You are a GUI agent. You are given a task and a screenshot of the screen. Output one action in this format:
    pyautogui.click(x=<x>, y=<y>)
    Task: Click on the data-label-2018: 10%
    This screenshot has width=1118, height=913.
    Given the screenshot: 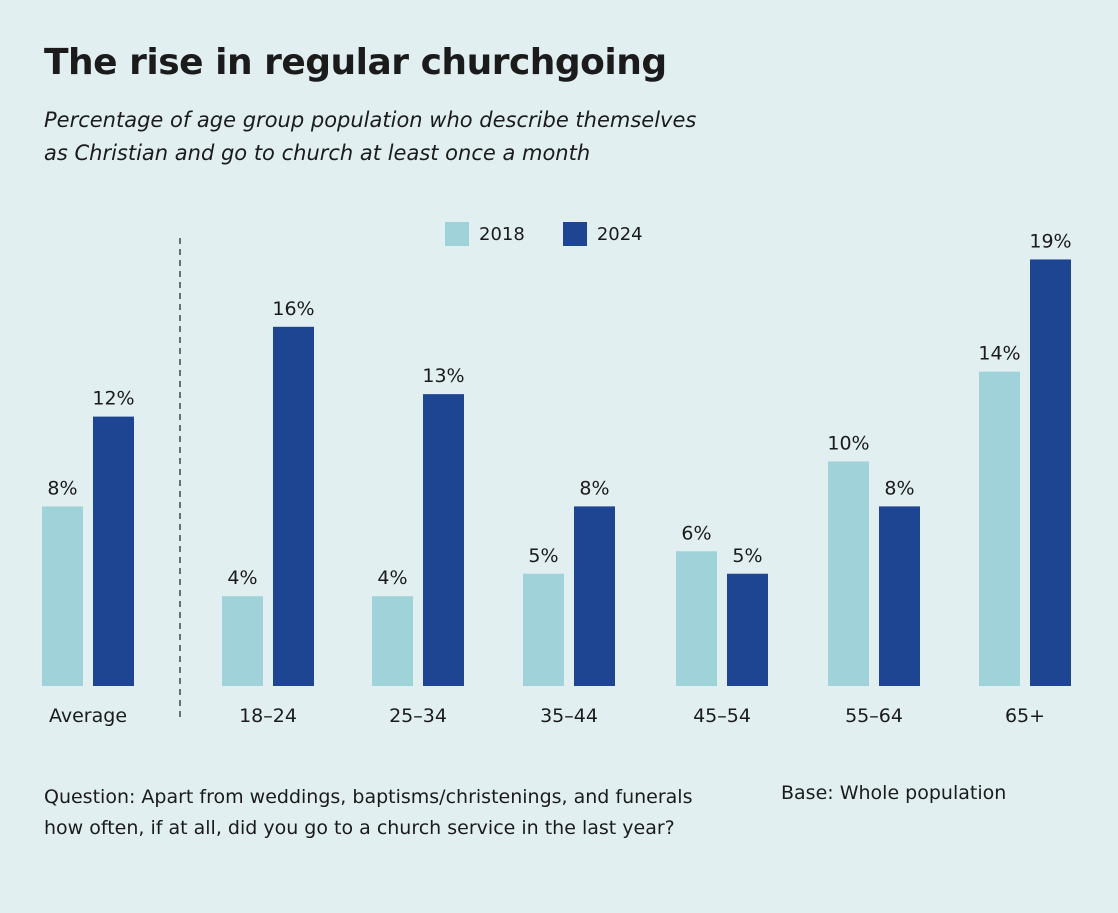 What is the action you would take?
    pyautogui.click(x=848, y=444)
    